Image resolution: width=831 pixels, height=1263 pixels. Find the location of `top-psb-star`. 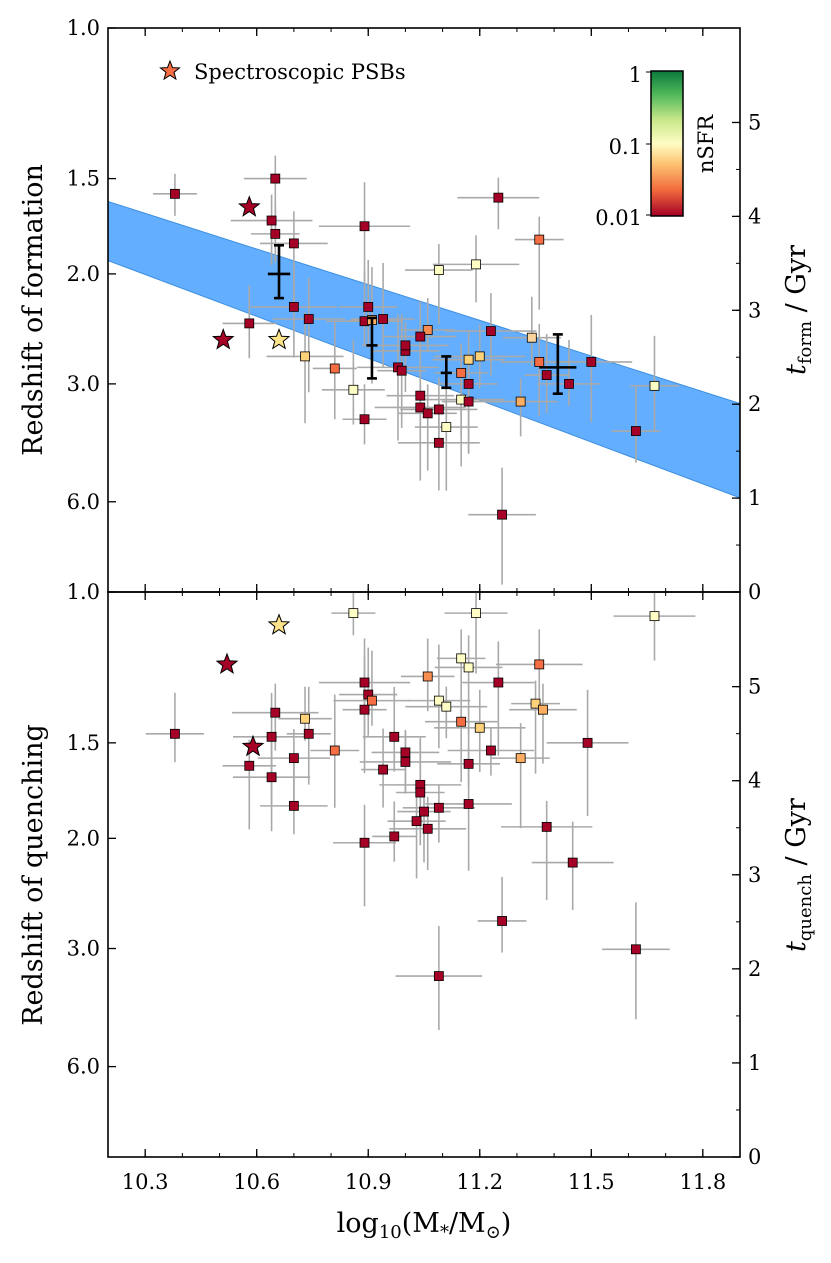

top-psb-star is located at coordinates (223, 338).